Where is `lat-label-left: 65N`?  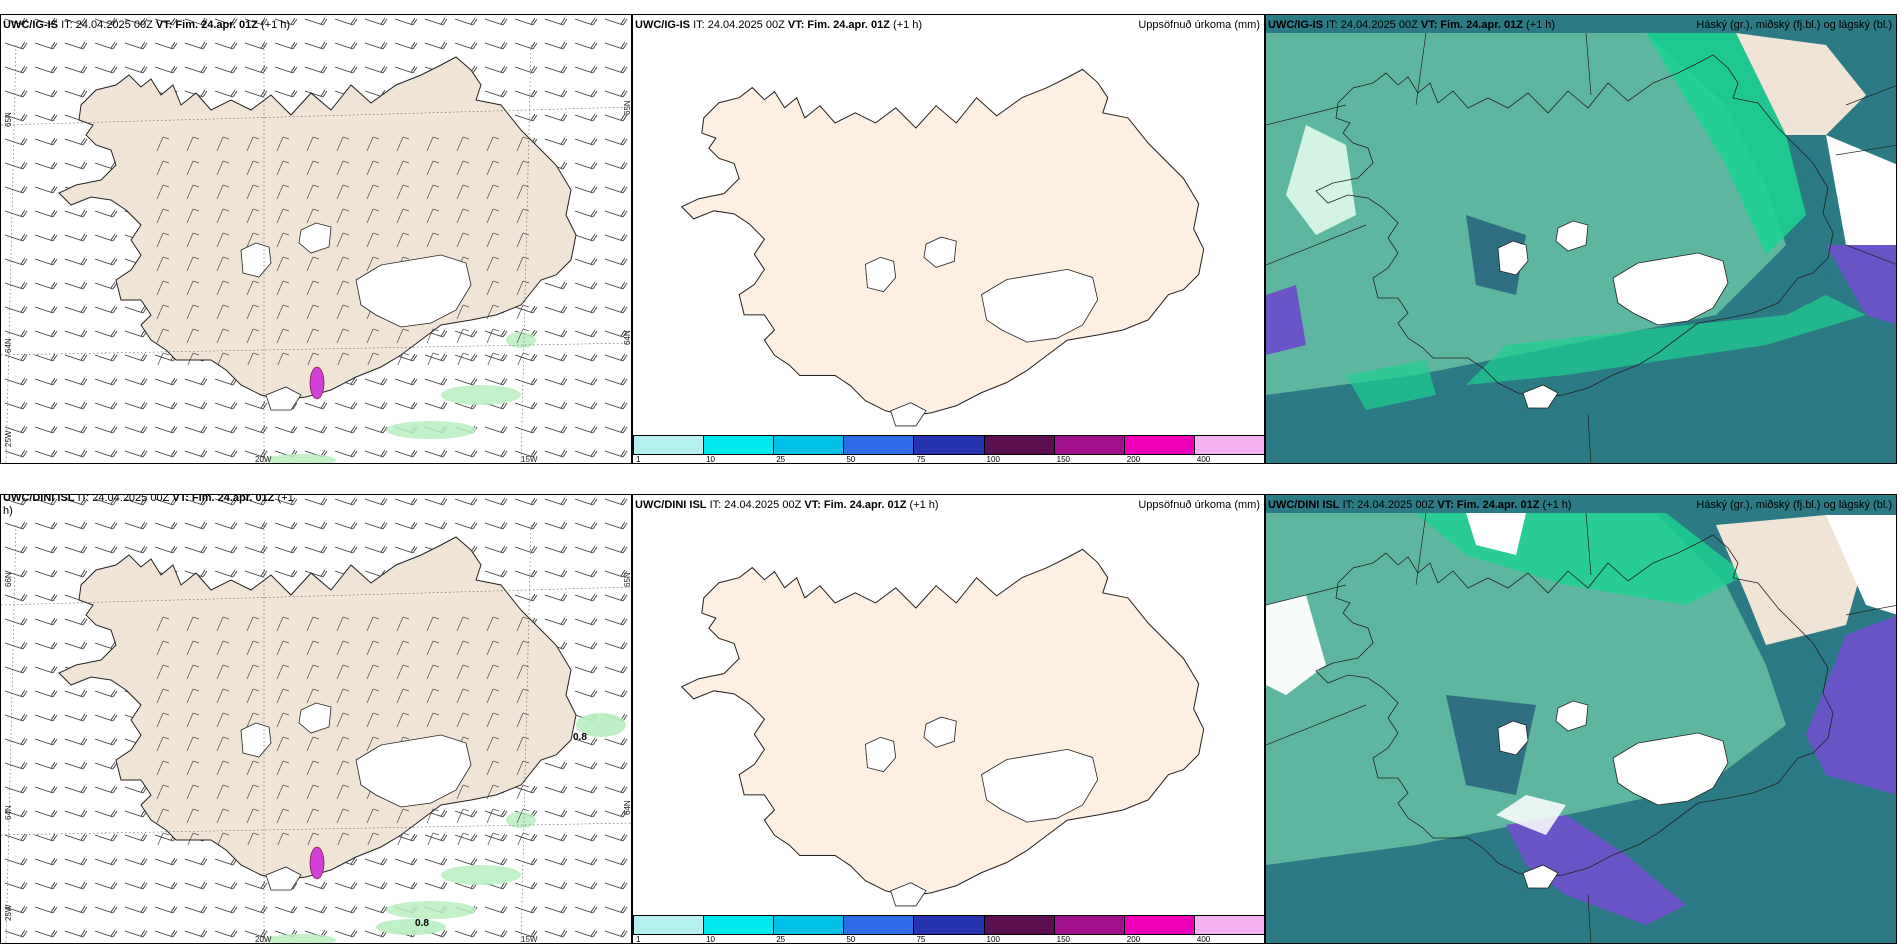 lat-label-left: 65N is located at coordinates (8, 119).